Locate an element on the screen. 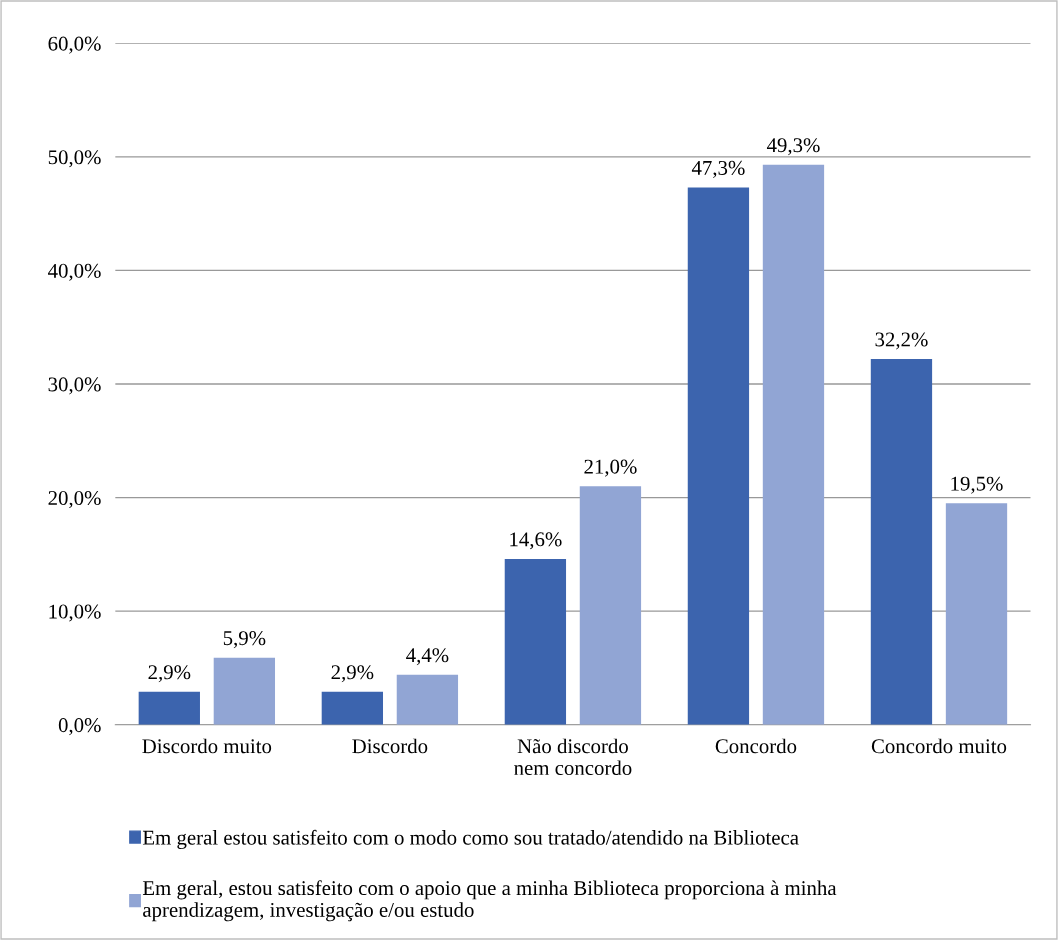  legend-label: Em geral estou satisfeito com o modo como sou tratado/atendido na Biblioteca is located at coordinates (470, 839).